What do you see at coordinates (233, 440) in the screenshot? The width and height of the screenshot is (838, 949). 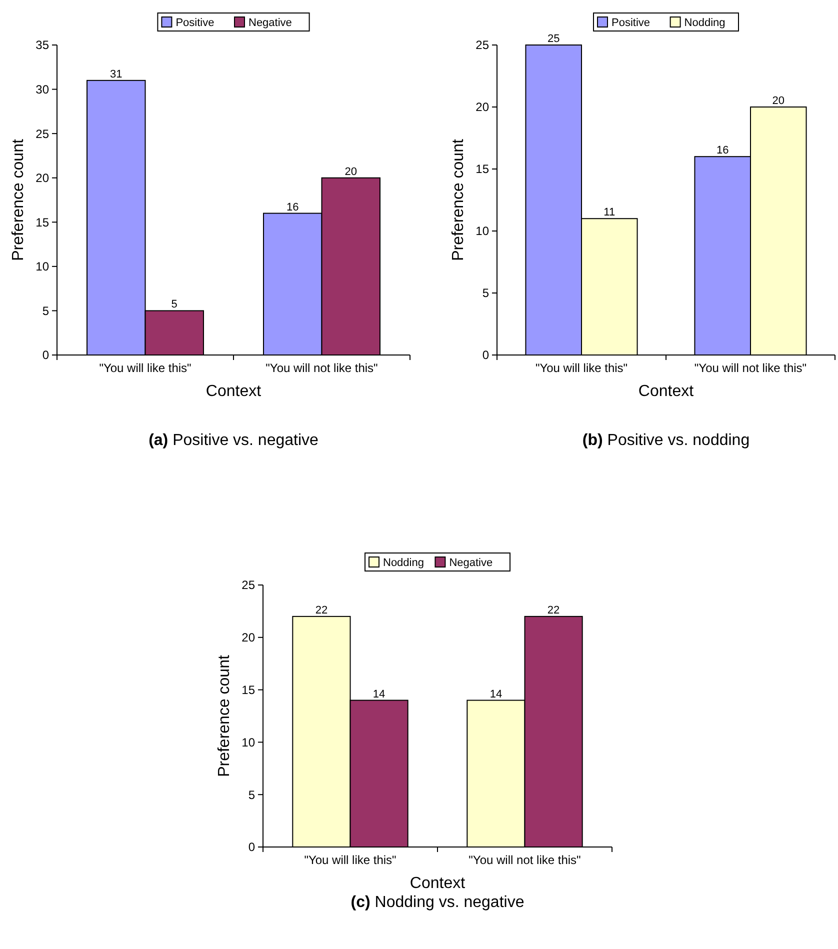 I see `text: (a) Positive vs. negative` at bounding box center [233, 440].